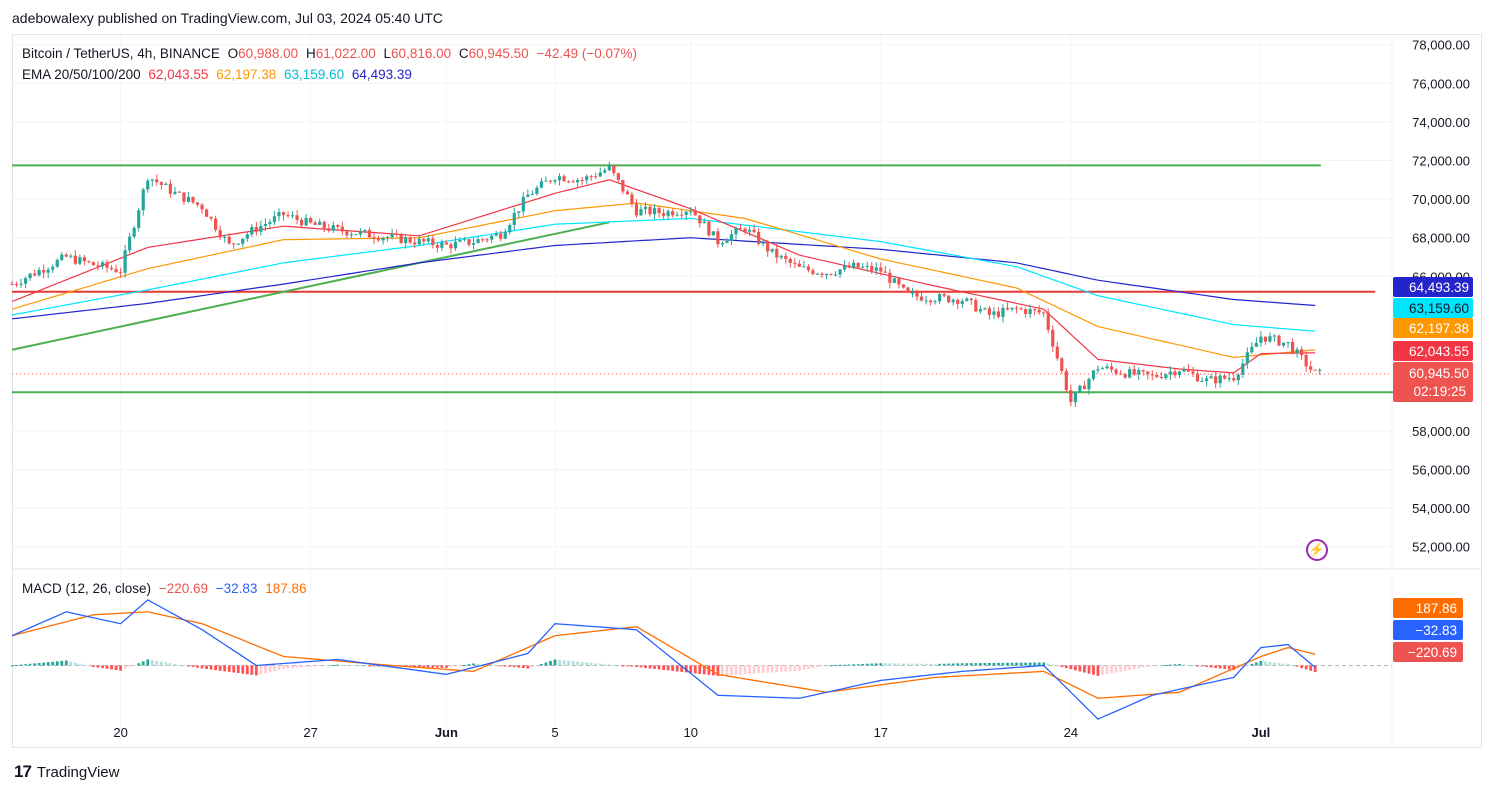 The width and height of the screenshot is (1496, 793). Describe the element at coordinates (1441, 547) in the screenshot. I see `y-tick-label: 52,000.00` at that location.